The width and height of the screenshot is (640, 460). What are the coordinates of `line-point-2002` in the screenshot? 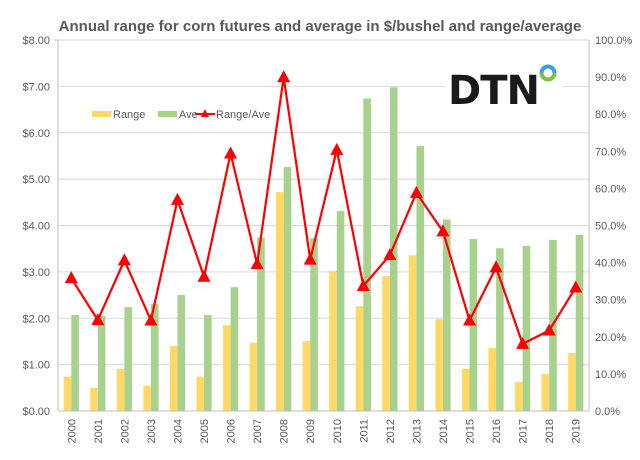 It's located at (124, 259).